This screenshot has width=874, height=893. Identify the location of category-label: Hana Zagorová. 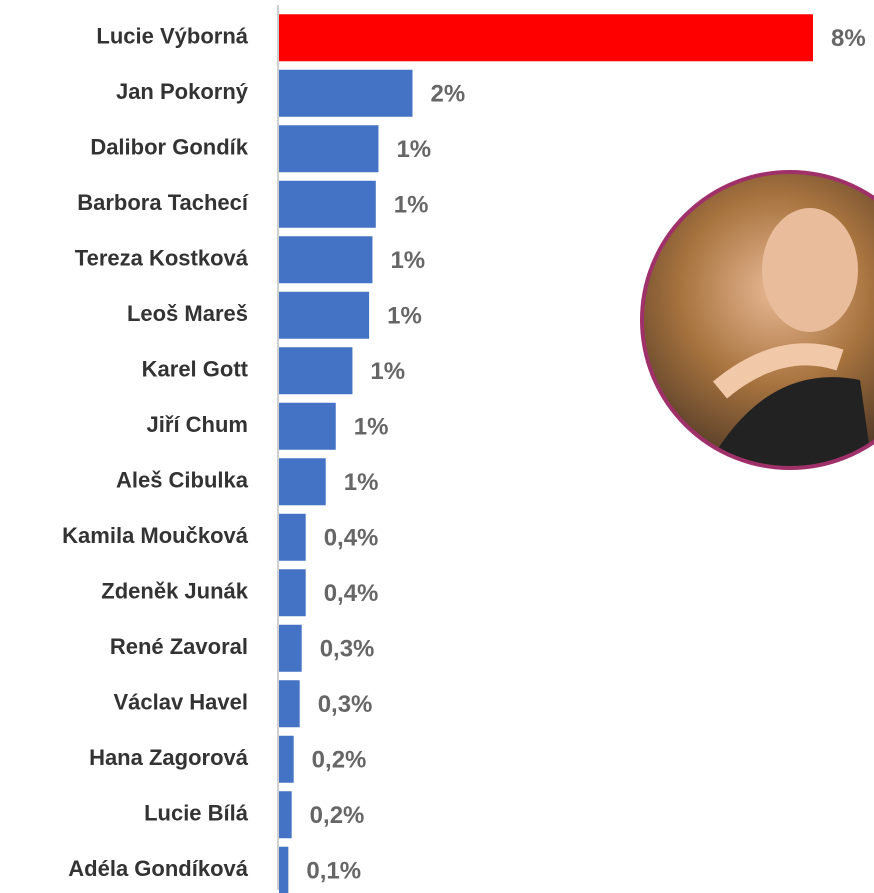
(169, 757).